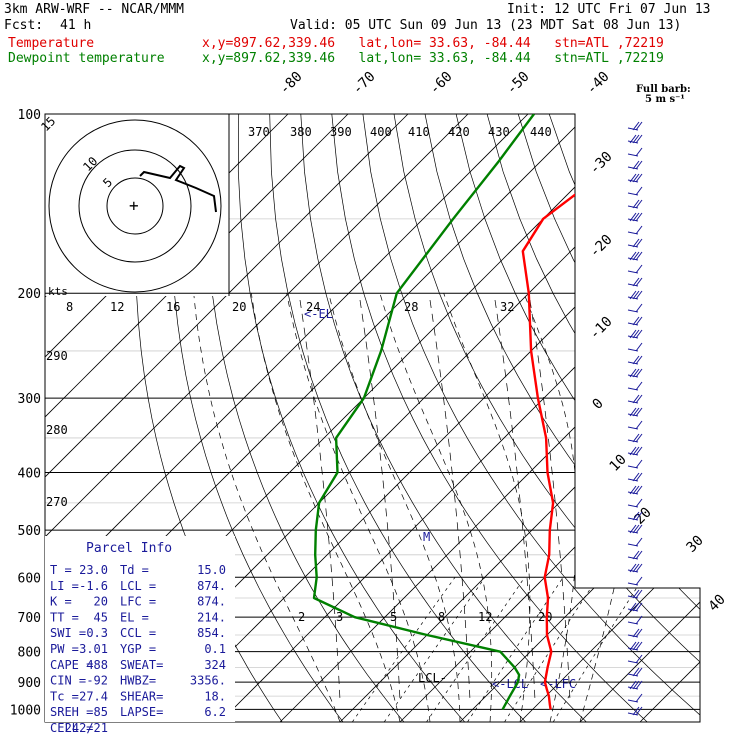  I want to click on mfl-label: M, so click(426, 537).